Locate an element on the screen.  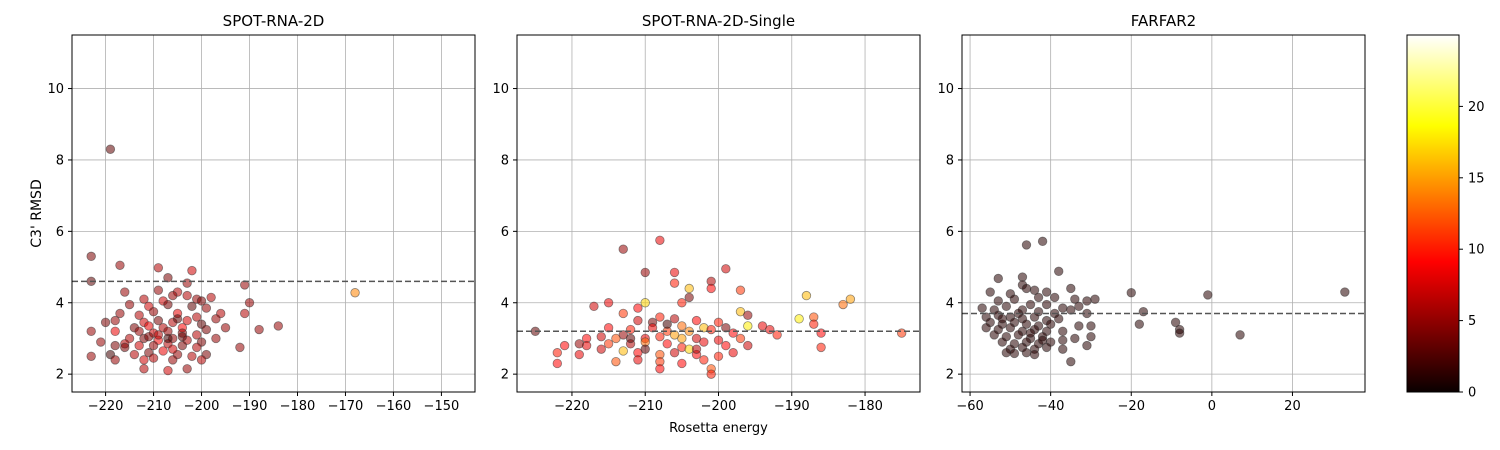
colorbar-gradient is located at coordinates (1433, 213).